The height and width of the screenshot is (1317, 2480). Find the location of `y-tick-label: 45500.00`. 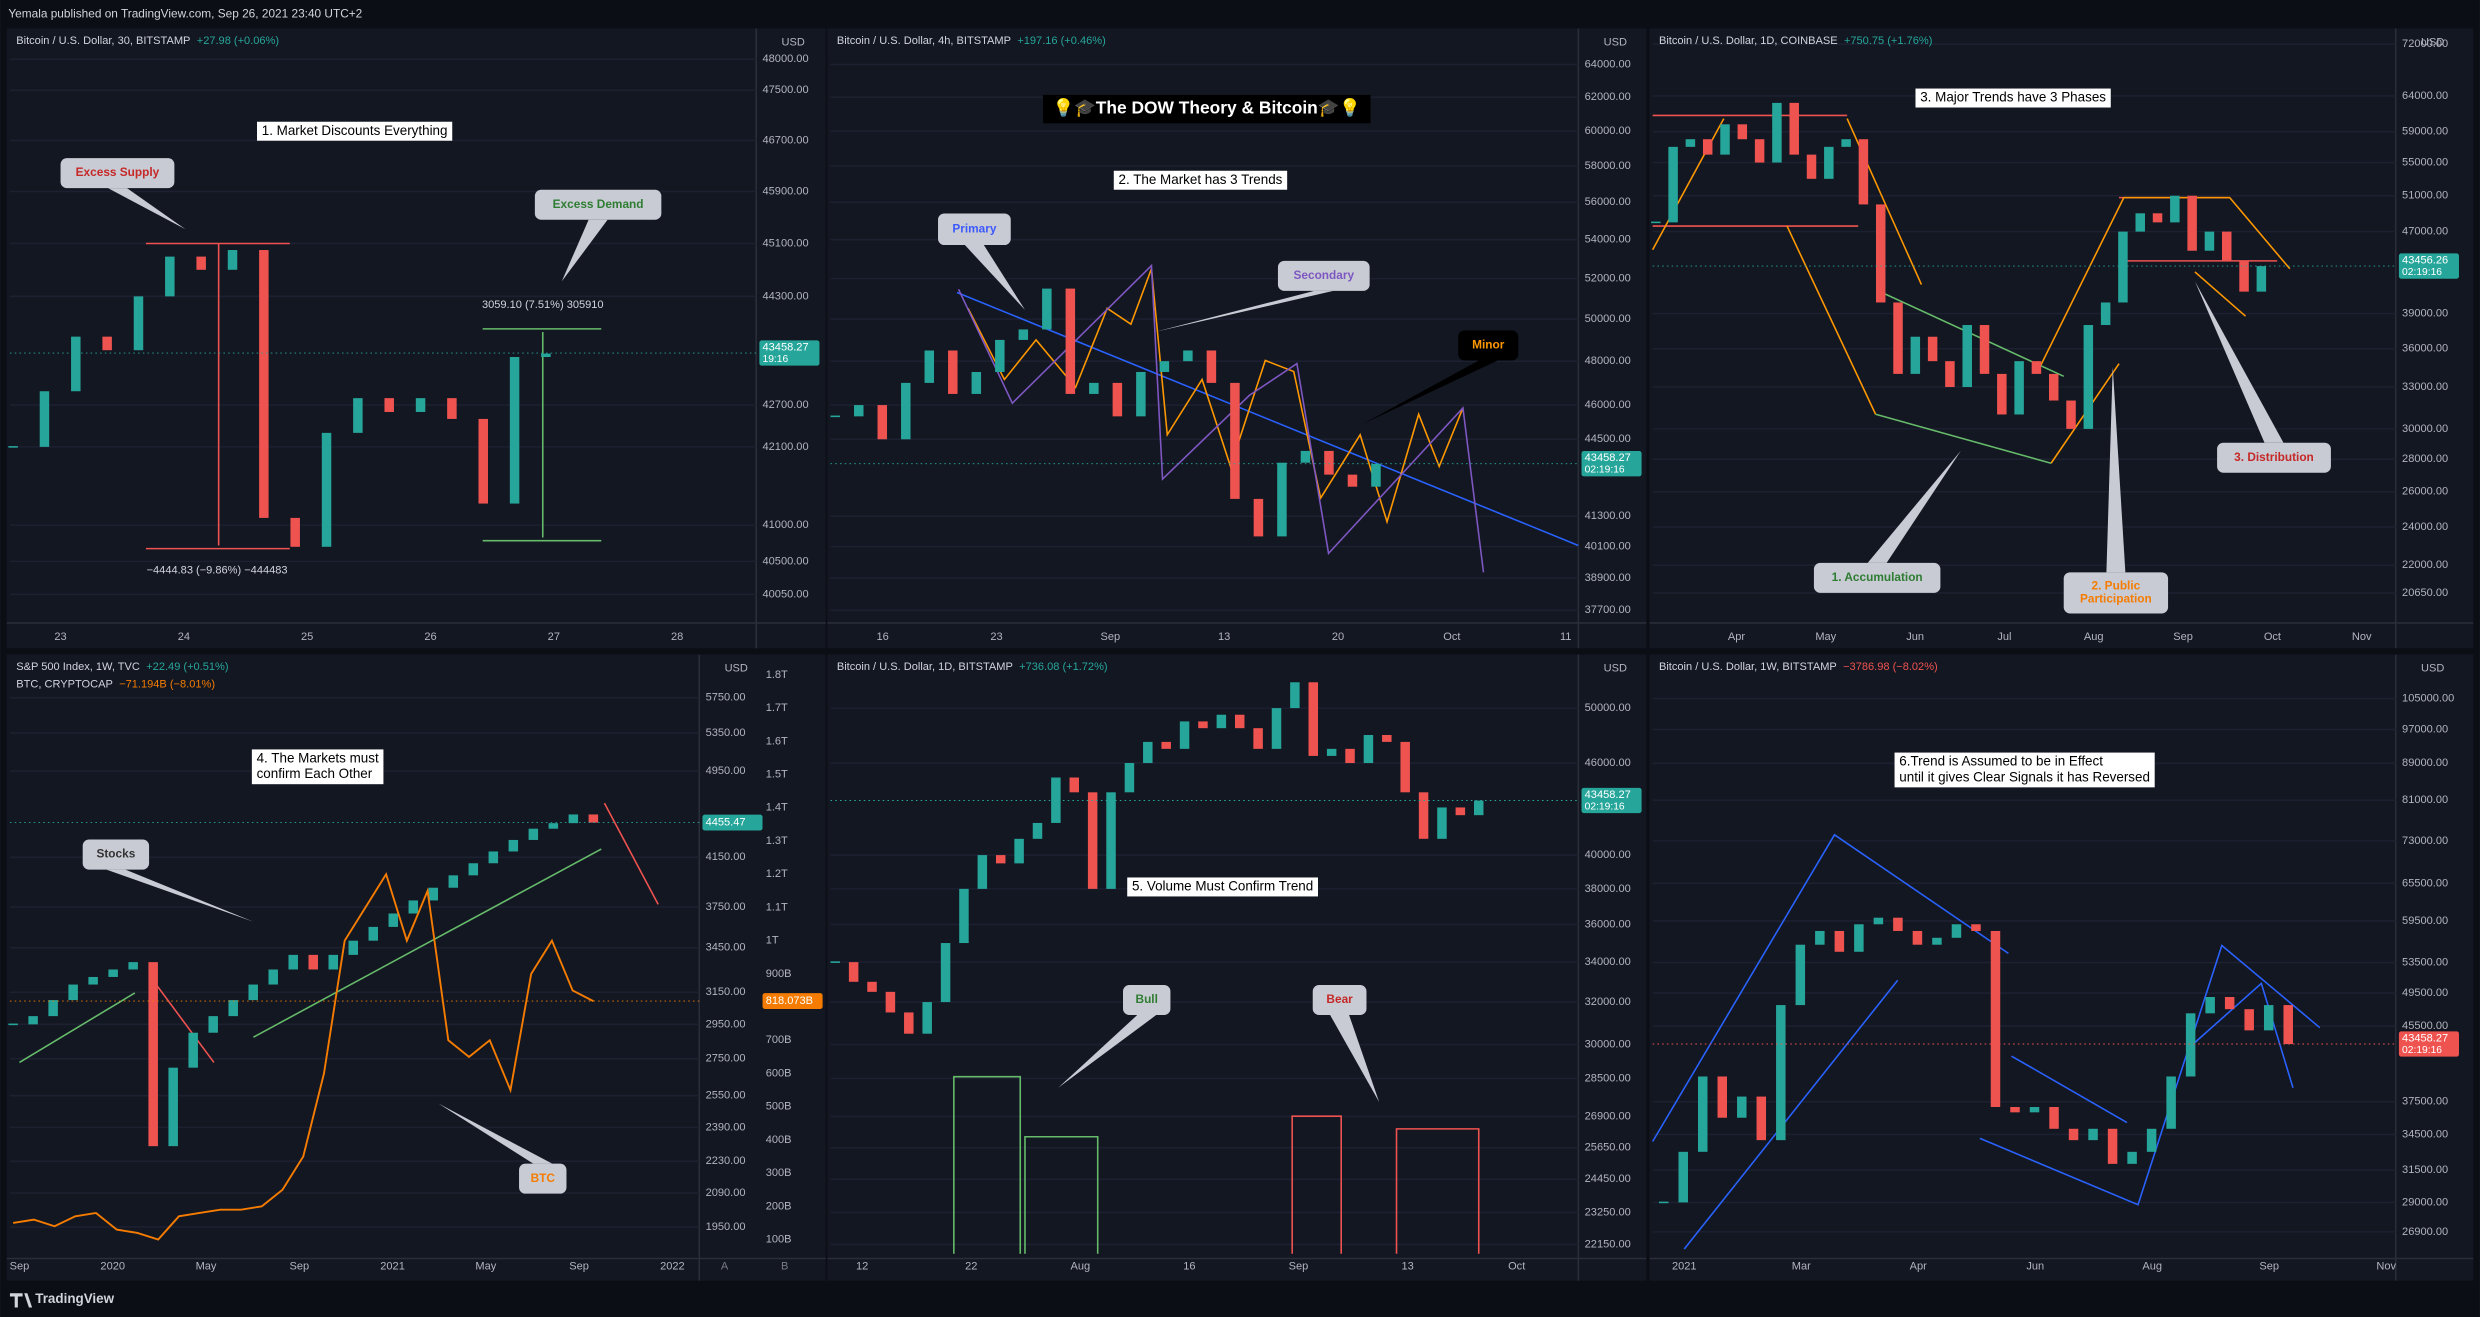

y-tick-label: 45500.00 is located at coordinates (2425, 1026).